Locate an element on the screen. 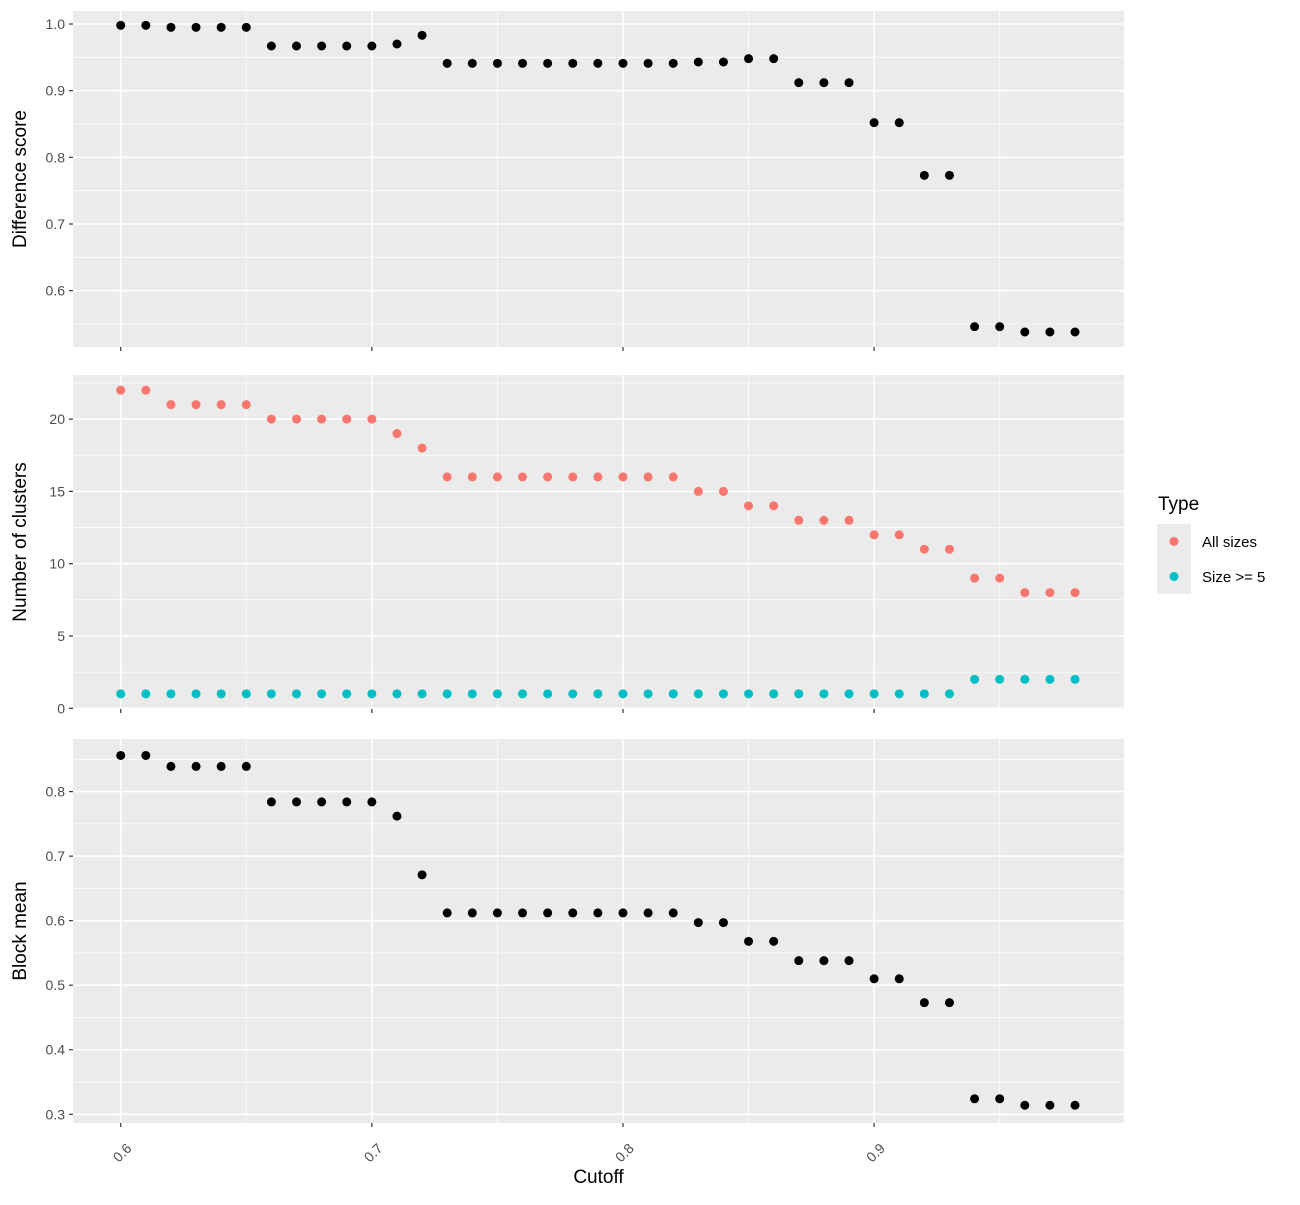  legend-title: Type is located at coordinates (1178, 504).